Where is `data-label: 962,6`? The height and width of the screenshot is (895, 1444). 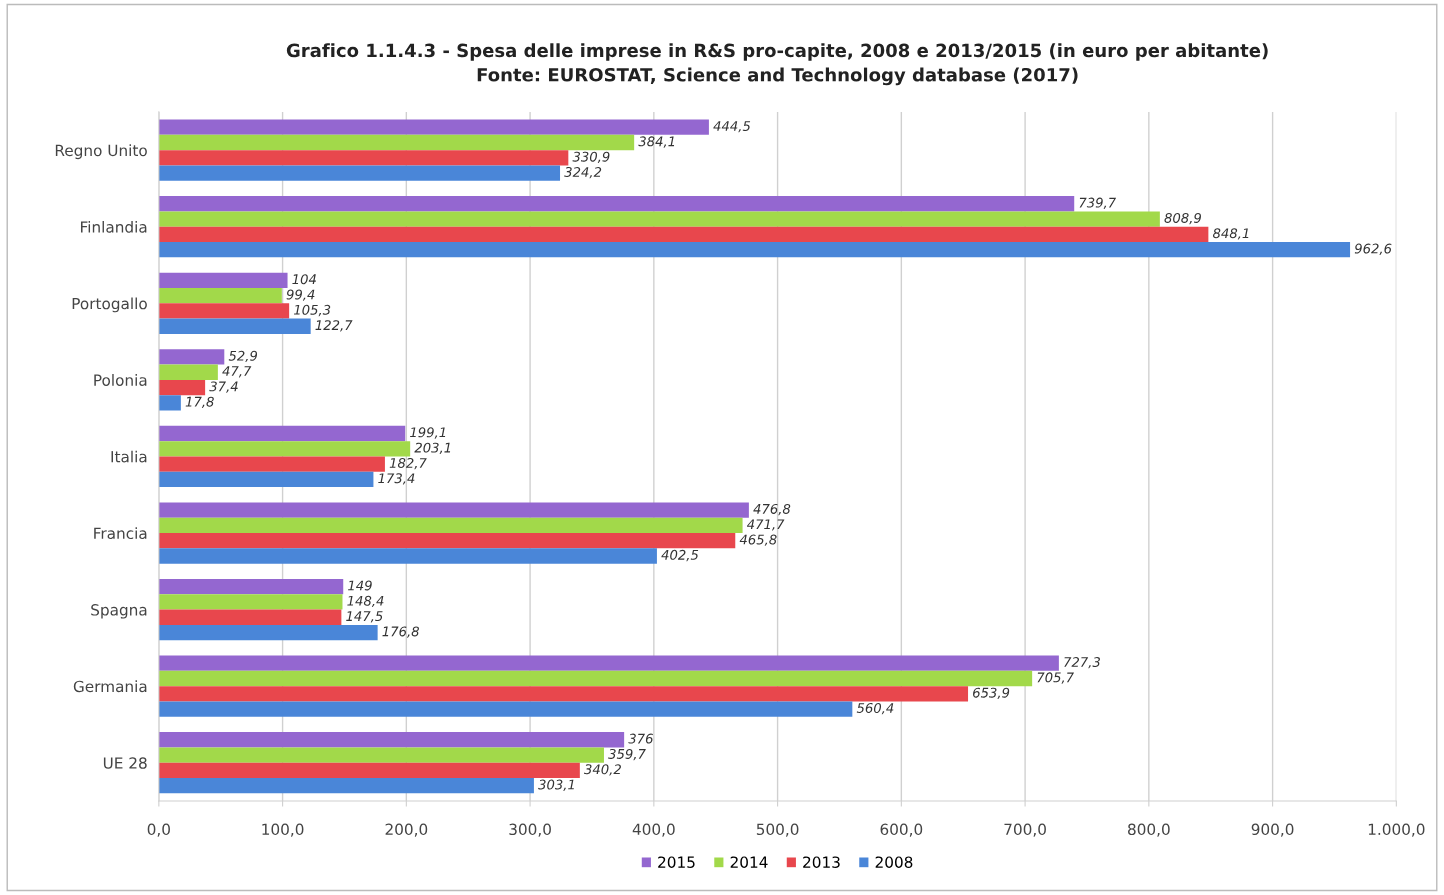
data-label: 962,6 is located at coordinates (1373, 249).